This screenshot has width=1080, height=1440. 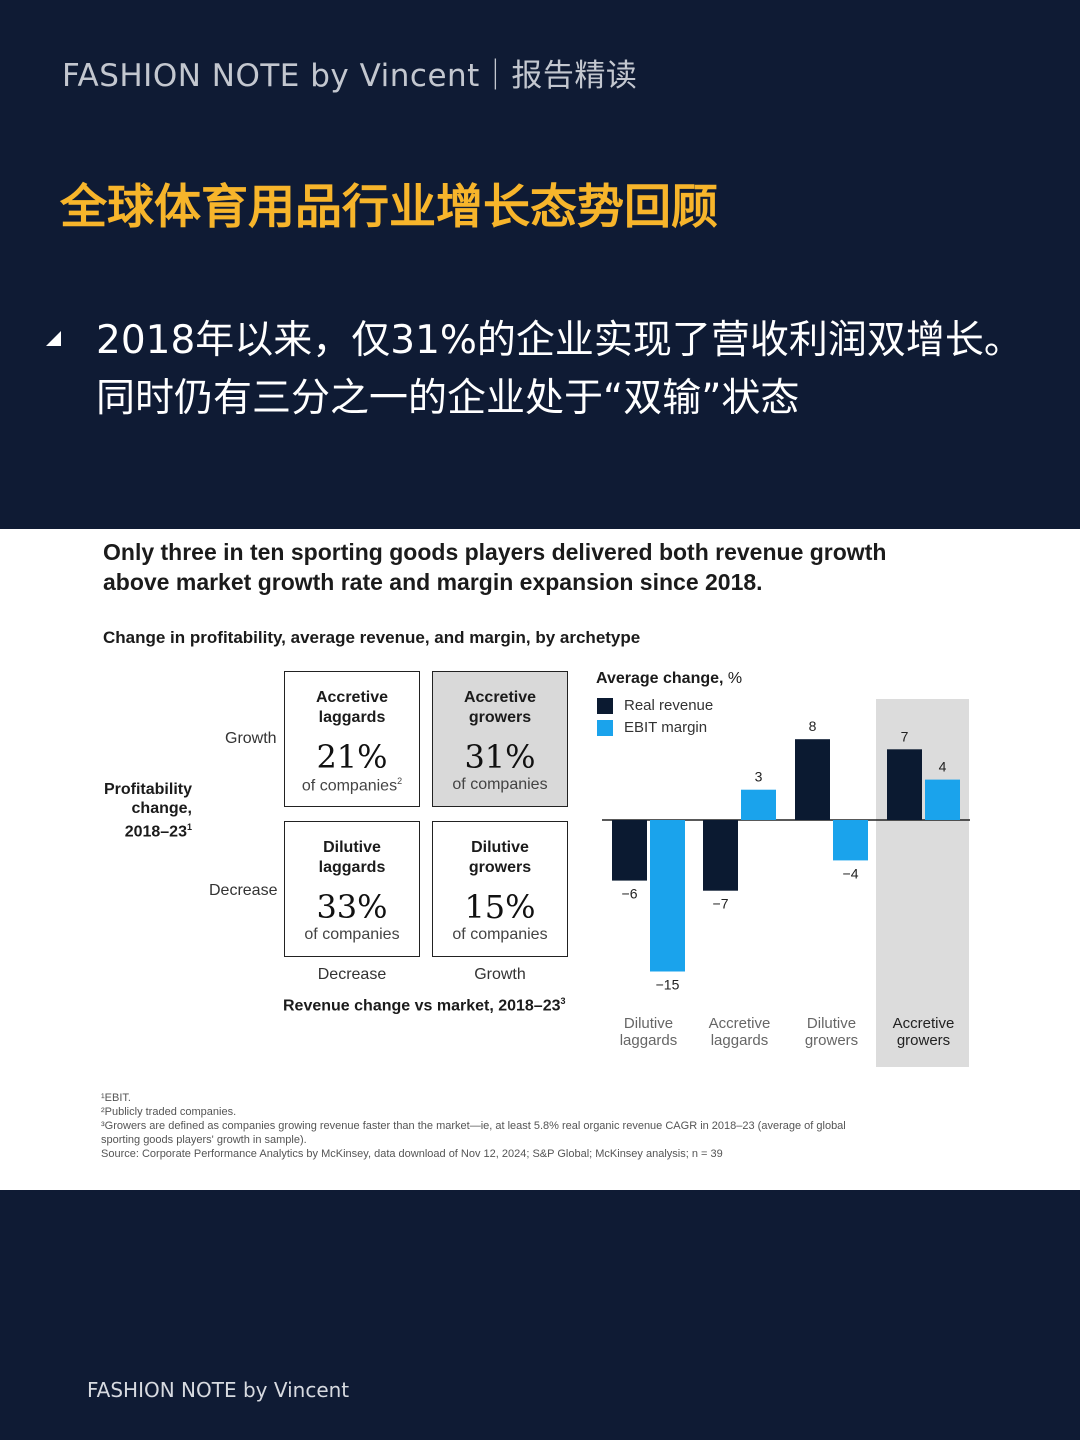 What do you see at coordinates (500, 708) in the screenshot?
I see `quadrant-name: Accretive growers` at bounding box center [500, 708].